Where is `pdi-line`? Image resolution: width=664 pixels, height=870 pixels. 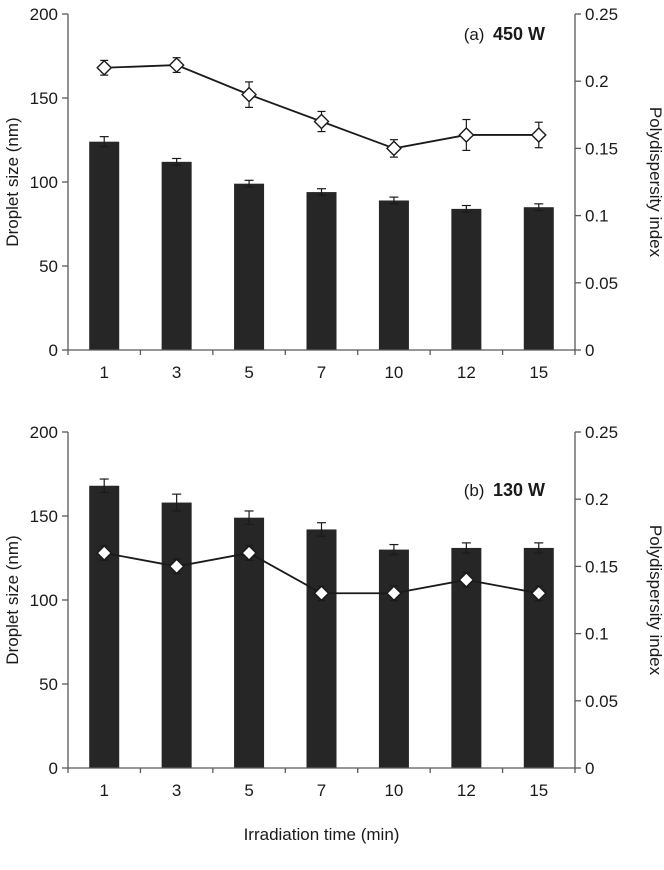 pdi-line is located at coordinates (321, 107).